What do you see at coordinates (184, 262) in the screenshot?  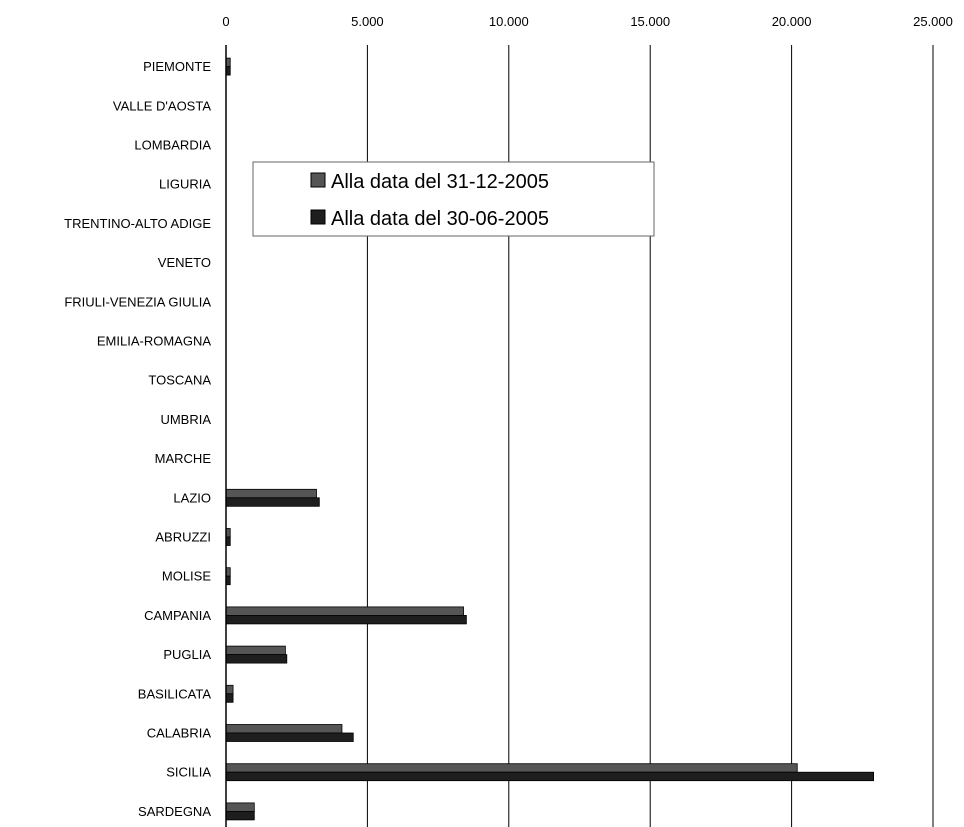 I see `category-label: VENETO` at bounding box center [184, 262].